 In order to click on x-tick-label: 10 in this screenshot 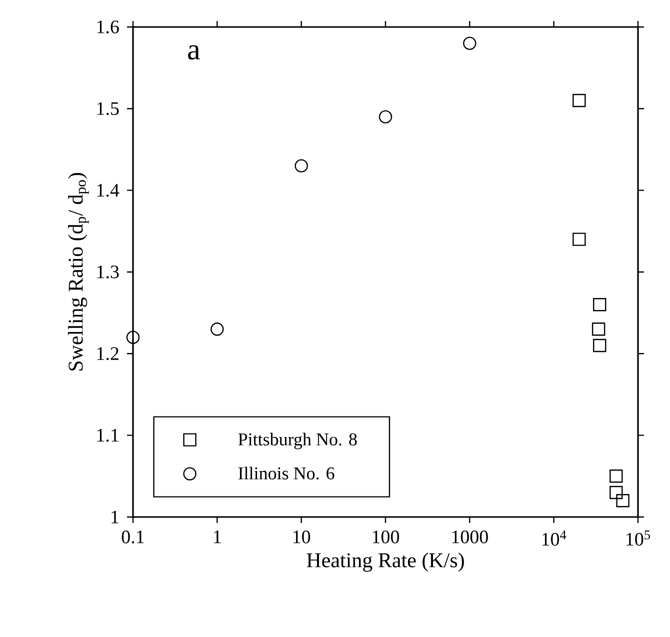, I will do `click(301, 537)`.